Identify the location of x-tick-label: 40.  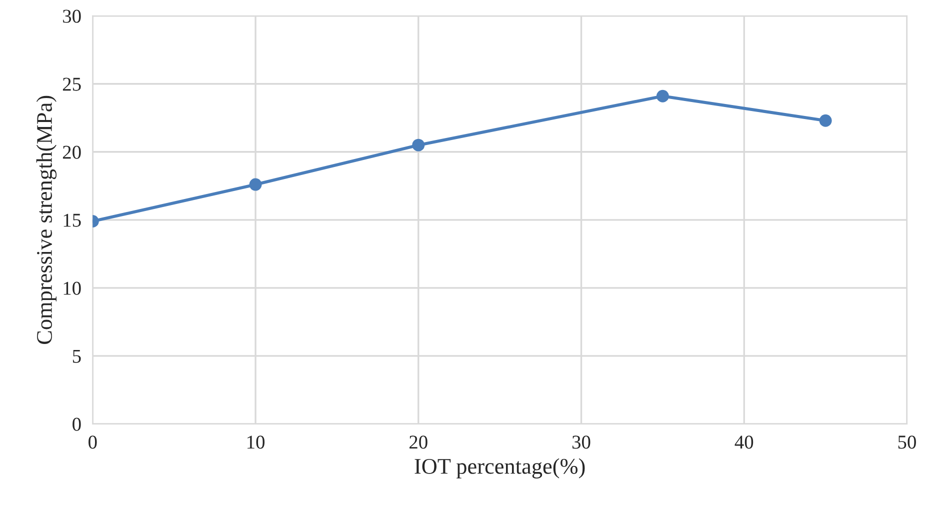
(744, 442).